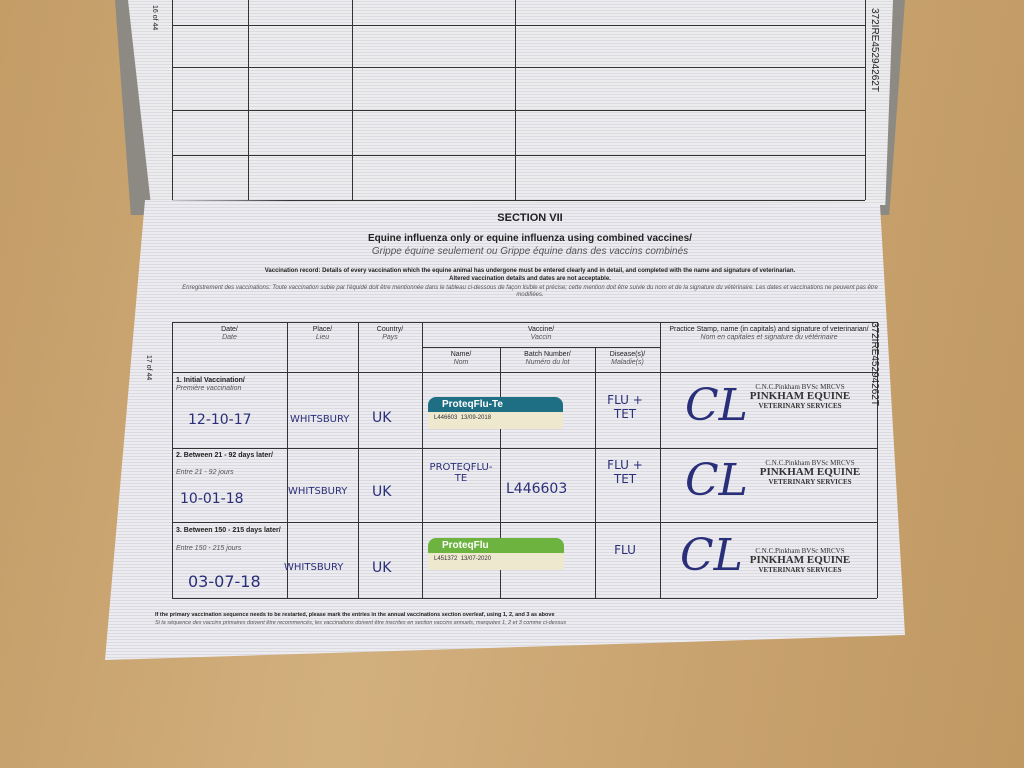 The height and width of the screenshot is (768, 1024). What do you see at coordinates (461, 363) in the screenshot?
I see `header-name-fr: Nom` at bounding box center [461, 363].